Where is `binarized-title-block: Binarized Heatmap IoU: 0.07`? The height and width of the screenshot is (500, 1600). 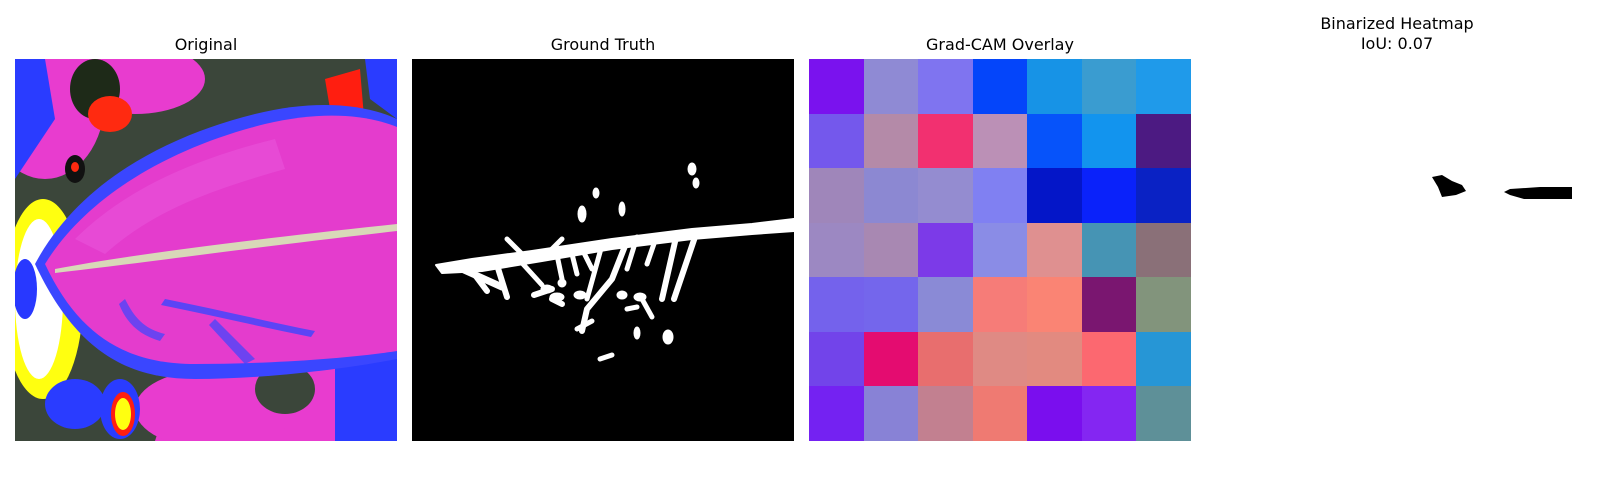 binarized-title-block: Binarized Heatmap IoU: 0.07 is located at coordinates (1397, 34).